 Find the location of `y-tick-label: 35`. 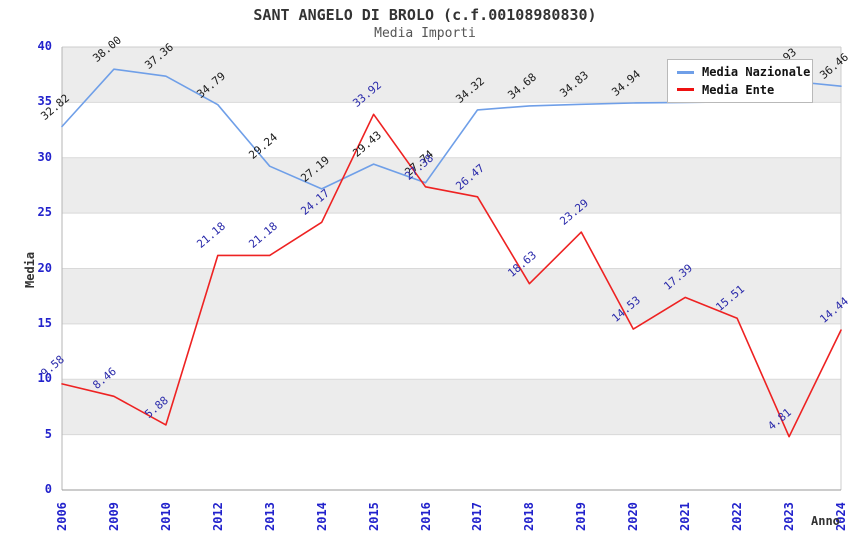

y-tick-label: 35 is located at coordinates (44, 101).